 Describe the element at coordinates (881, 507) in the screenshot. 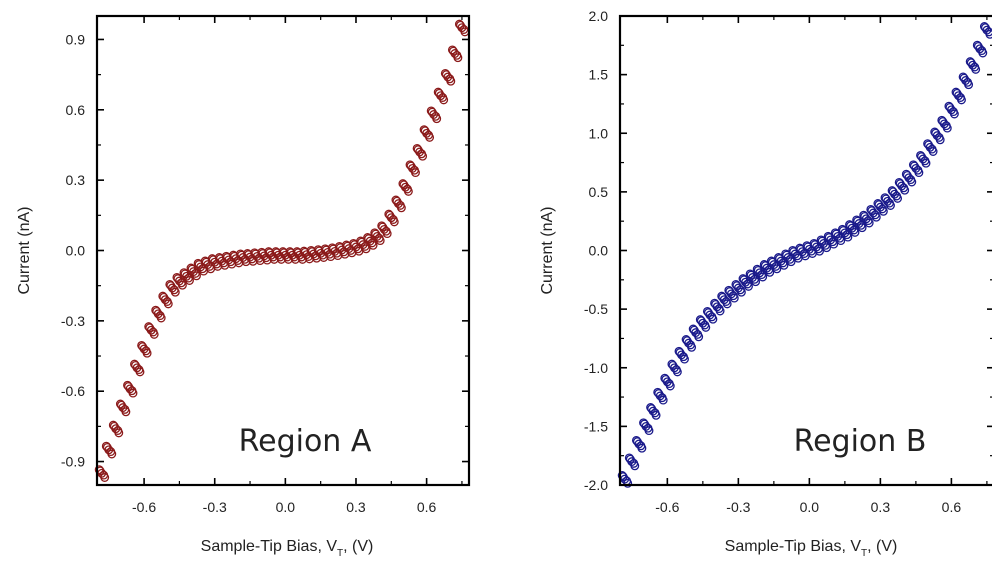

I see `x-tick-label: 0.3` at that location.